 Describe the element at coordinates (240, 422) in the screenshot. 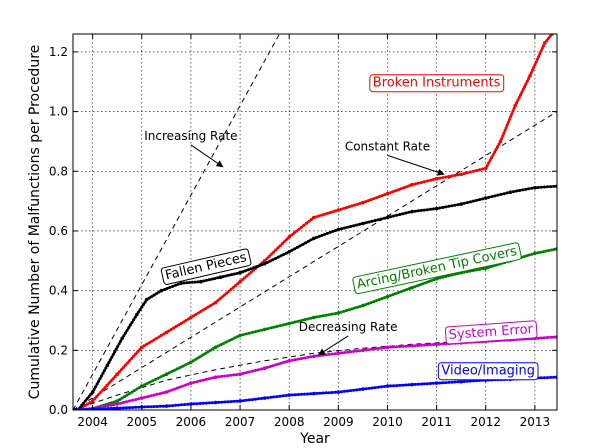

I see `x-tick-label: 2007` at that location.